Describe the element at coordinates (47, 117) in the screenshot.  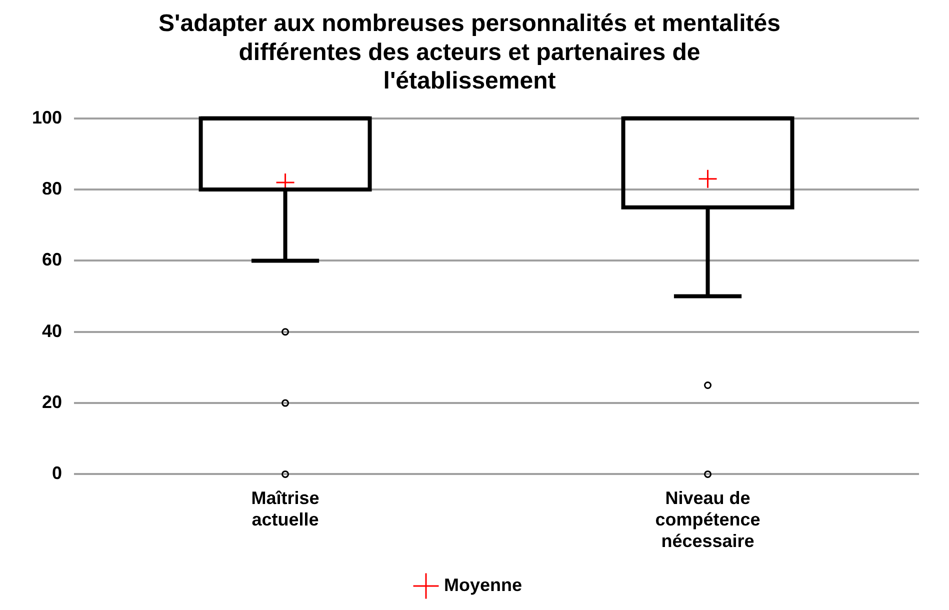
I see `y-tick-label: 100` at that location.